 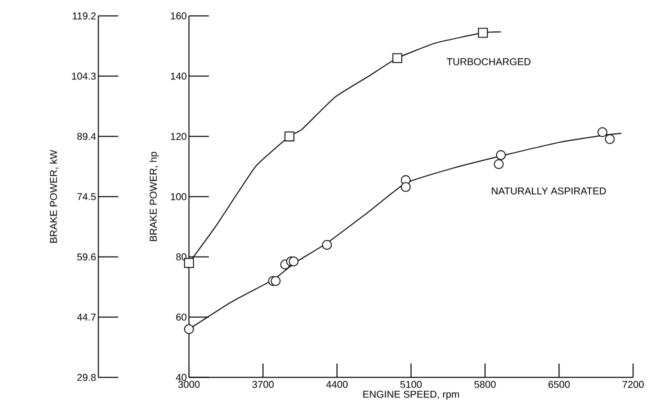 What do you see at coordinates (178, 136) in the screenshot?
I see `y-tick-label: 120` at bounding box center [178, 136].